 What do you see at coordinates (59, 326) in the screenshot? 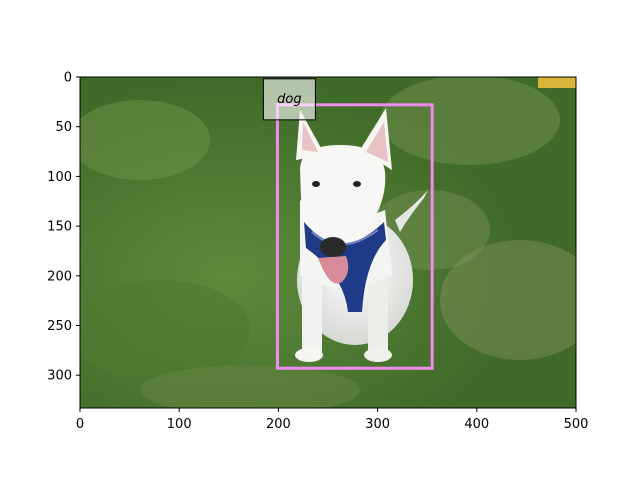
I see `y-tick-label: 250` at bounding box center [59, 326].